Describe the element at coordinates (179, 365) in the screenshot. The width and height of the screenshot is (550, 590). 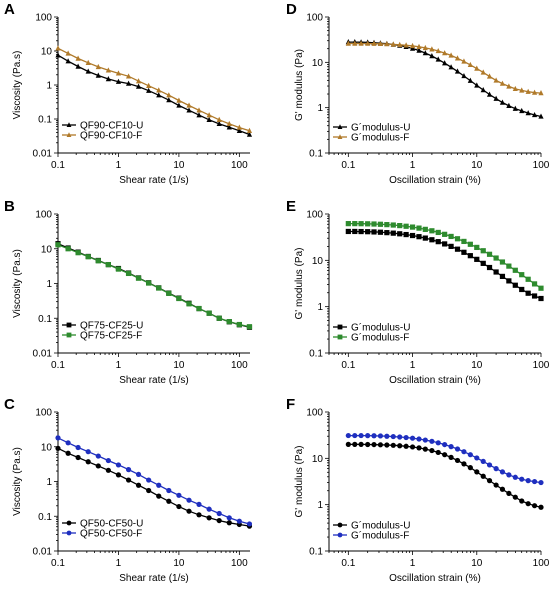
I see `x-tick-label: 10` at that location.